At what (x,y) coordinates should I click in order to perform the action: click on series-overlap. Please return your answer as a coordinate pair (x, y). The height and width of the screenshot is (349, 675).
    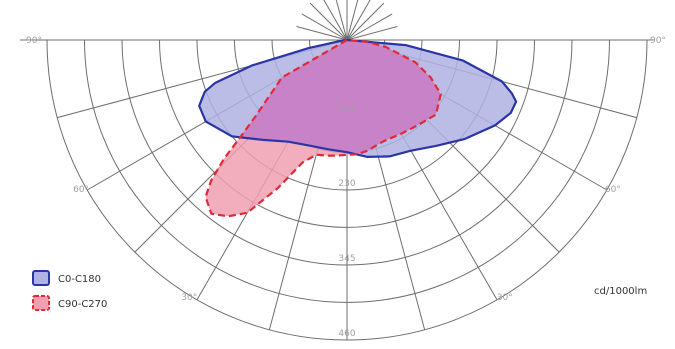
    Looking at the image, I should click on (323, 98).